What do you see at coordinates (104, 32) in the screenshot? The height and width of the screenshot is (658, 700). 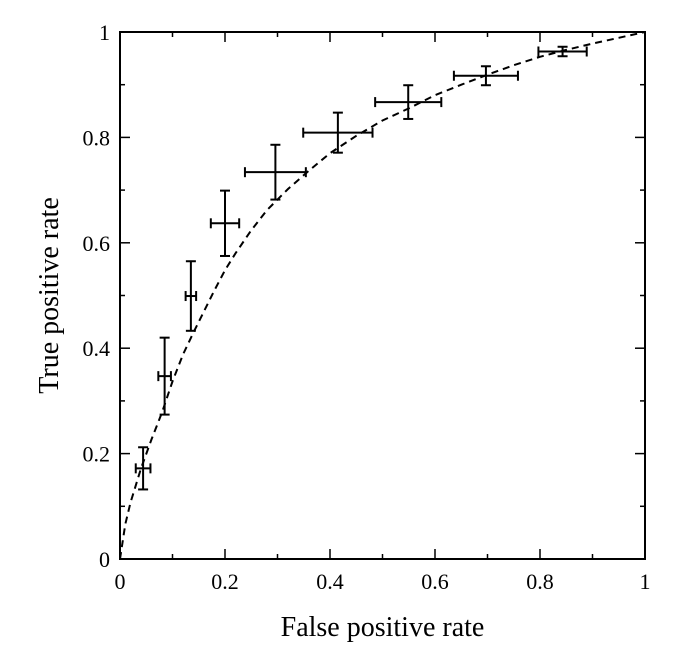 I see `y-tick-label: 1` at bounding box center [104, 32].